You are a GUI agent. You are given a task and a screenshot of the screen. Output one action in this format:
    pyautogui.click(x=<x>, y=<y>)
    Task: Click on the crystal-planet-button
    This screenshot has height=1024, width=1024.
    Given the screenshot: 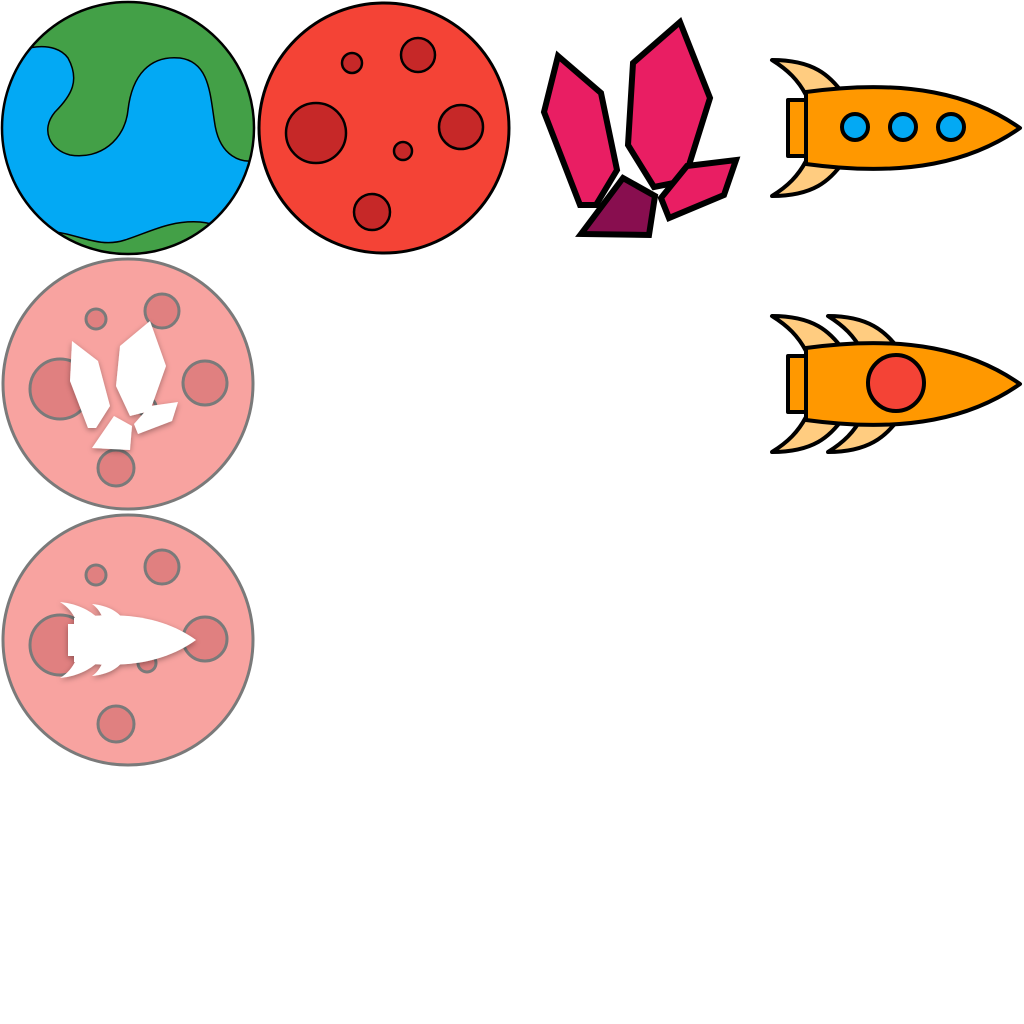 What is the action you would take?
    pyautogui.click(x=128, y=384)
    